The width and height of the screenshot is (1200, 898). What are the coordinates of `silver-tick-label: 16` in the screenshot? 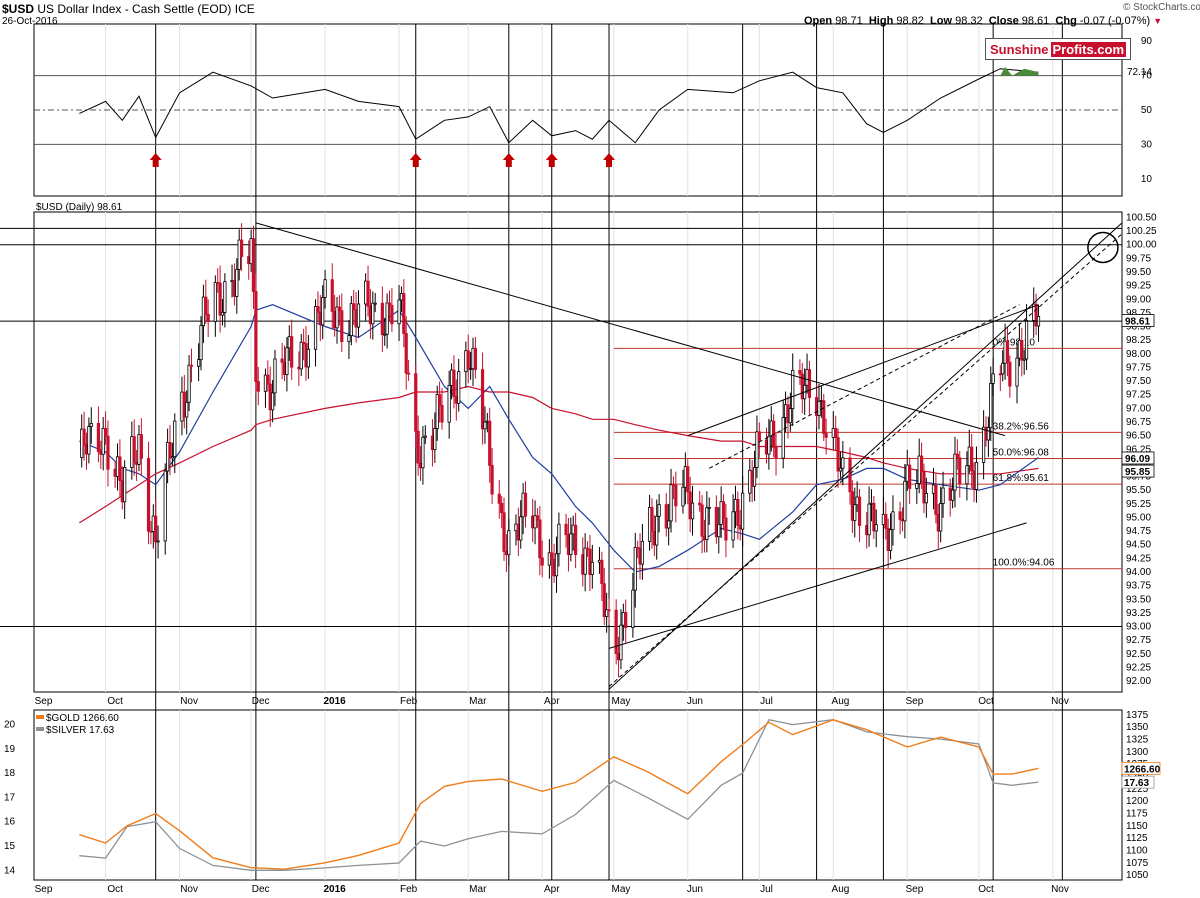 It's located at (10, 822).